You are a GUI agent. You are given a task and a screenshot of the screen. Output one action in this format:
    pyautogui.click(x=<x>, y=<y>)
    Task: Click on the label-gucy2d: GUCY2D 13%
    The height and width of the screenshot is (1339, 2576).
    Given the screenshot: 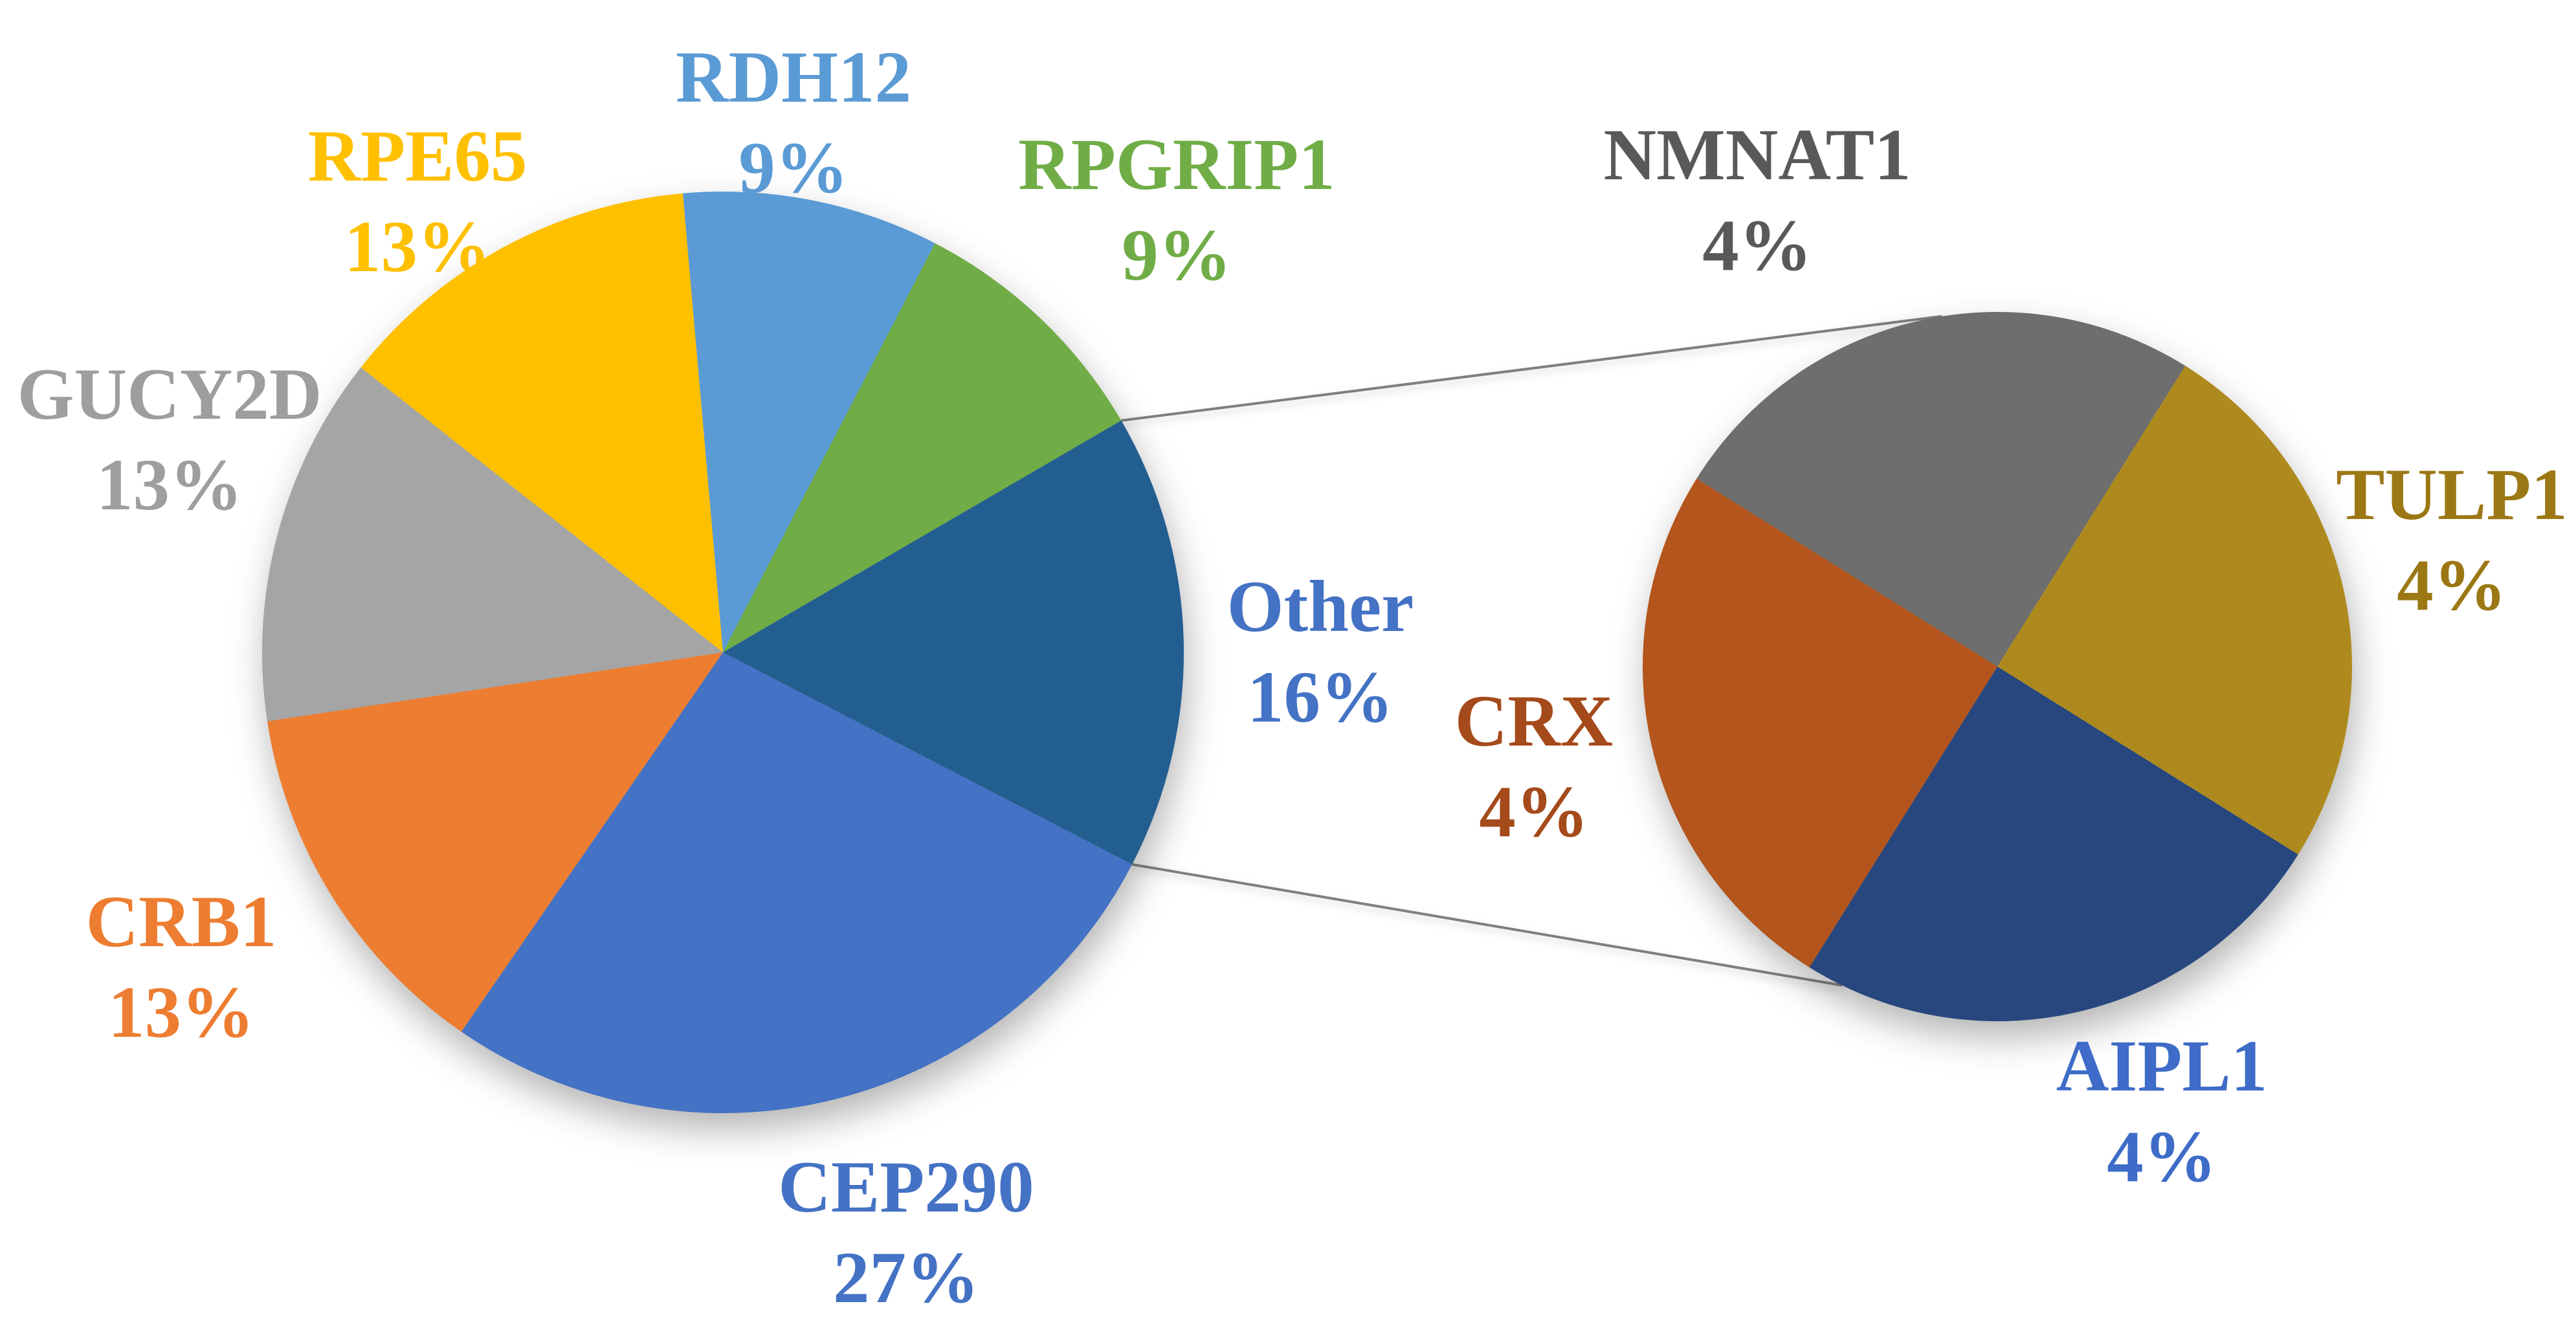 What is the action you would take?
    pyautogui.click(x=169, y=440)
    